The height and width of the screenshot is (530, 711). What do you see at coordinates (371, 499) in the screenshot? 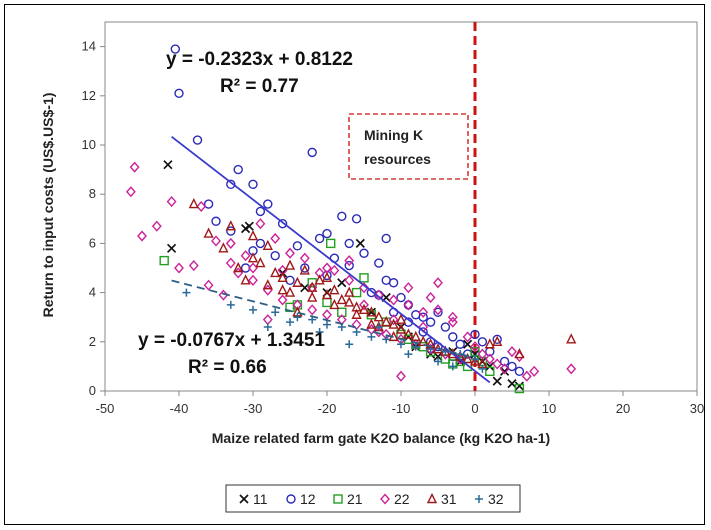
I see `legend: 11 12 21 22 31 32` at bounding box center [371, 499].